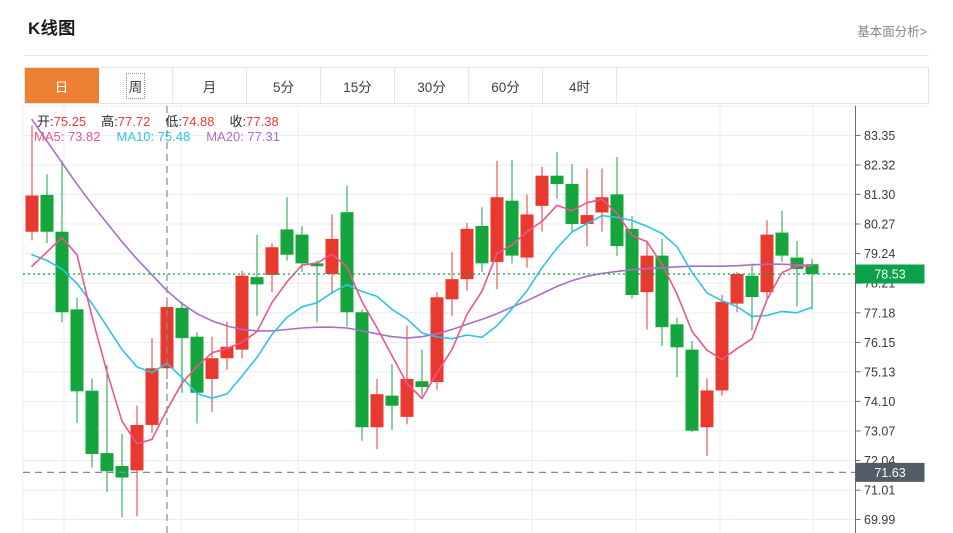 This screenshot has height=533, width=953. Describe the element at coordinates (890, 274) in the screenshot. I see `current-price-badge: 78.53` at that location.